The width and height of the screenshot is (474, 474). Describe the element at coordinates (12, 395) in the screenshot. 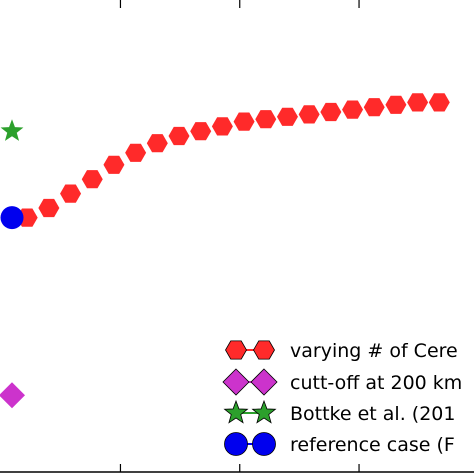

I see `diamond-data-point` at that location.